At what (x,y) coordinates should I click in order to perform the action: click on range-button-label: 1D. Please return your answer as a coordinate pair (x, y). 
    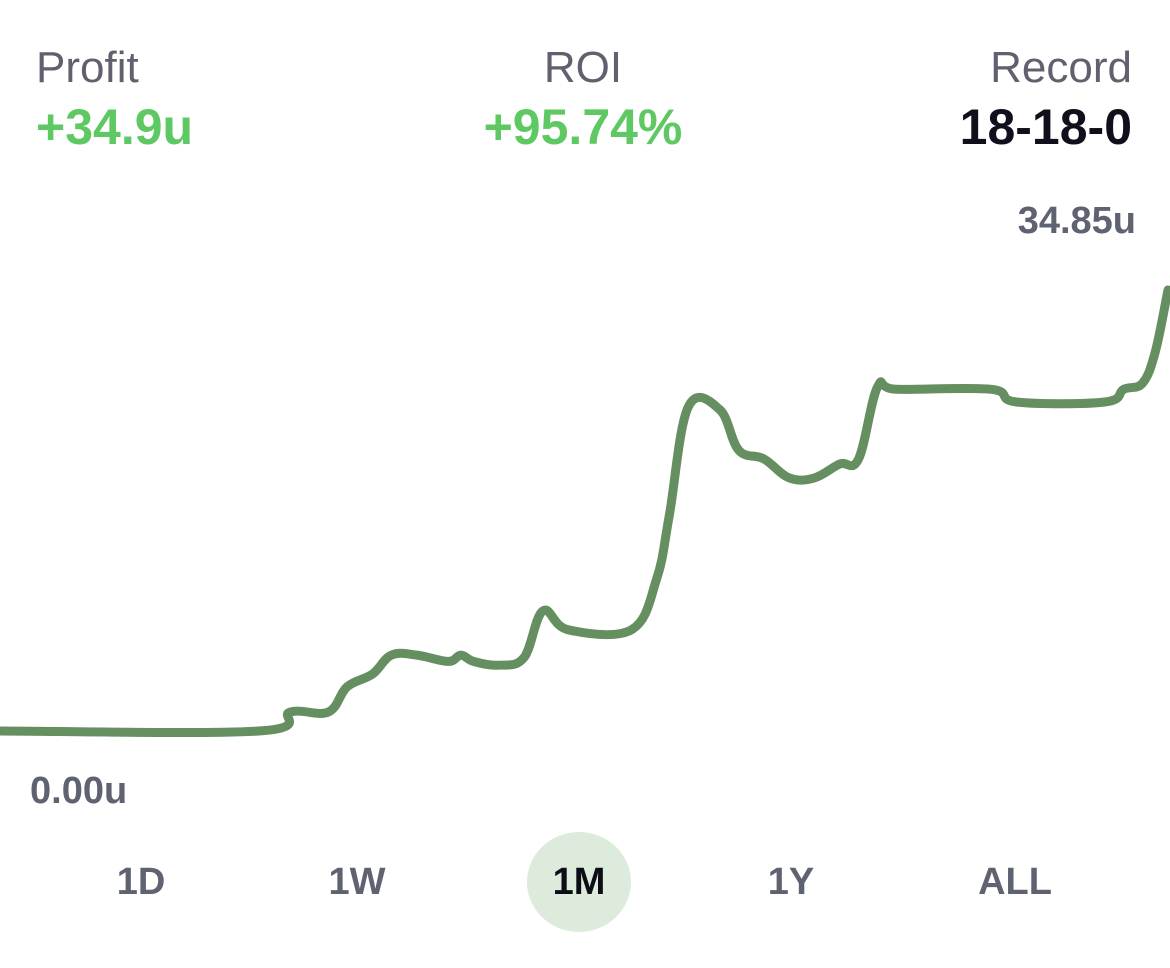
    Looking at the image, I should click on (141, 881).